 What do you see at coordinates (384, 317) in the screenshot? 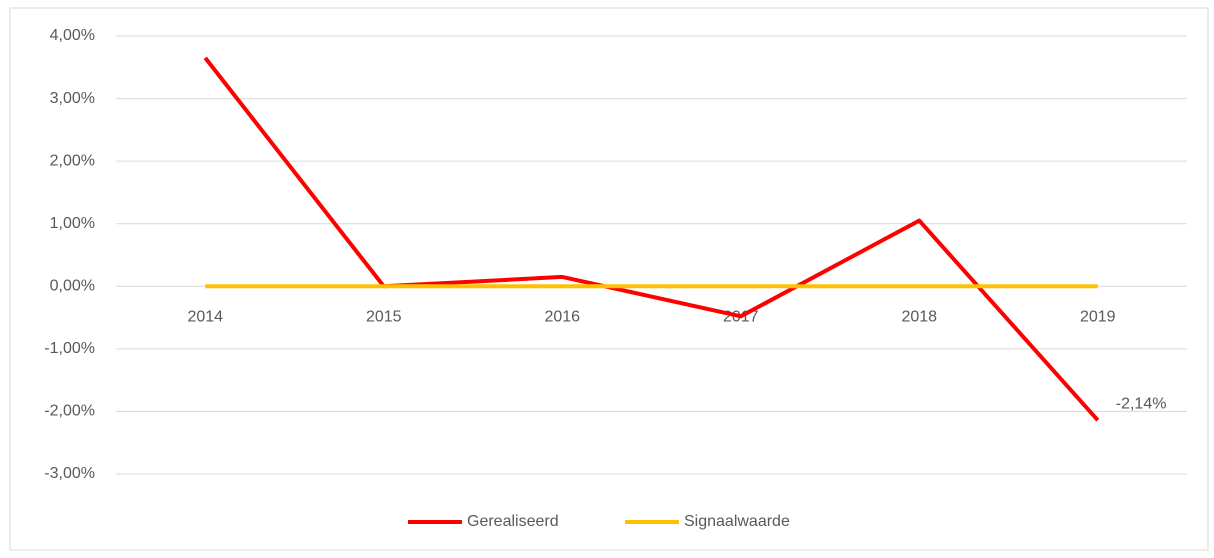
I see `x-tick-label: 2015` at bounding box center [384, 317].